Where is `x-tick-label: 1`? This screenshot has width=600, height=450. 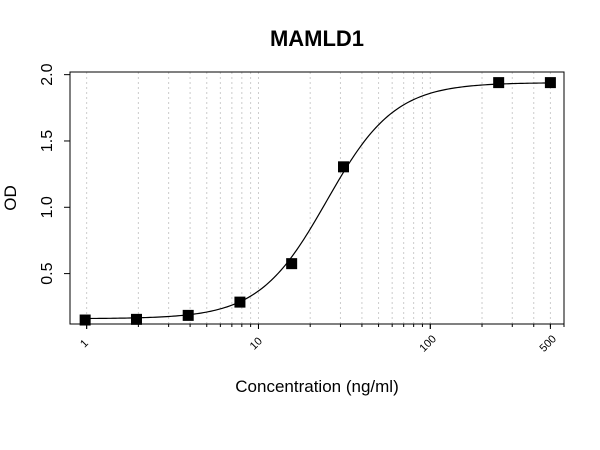 x-tick-label: 1 is located at coordinates (84, 343).